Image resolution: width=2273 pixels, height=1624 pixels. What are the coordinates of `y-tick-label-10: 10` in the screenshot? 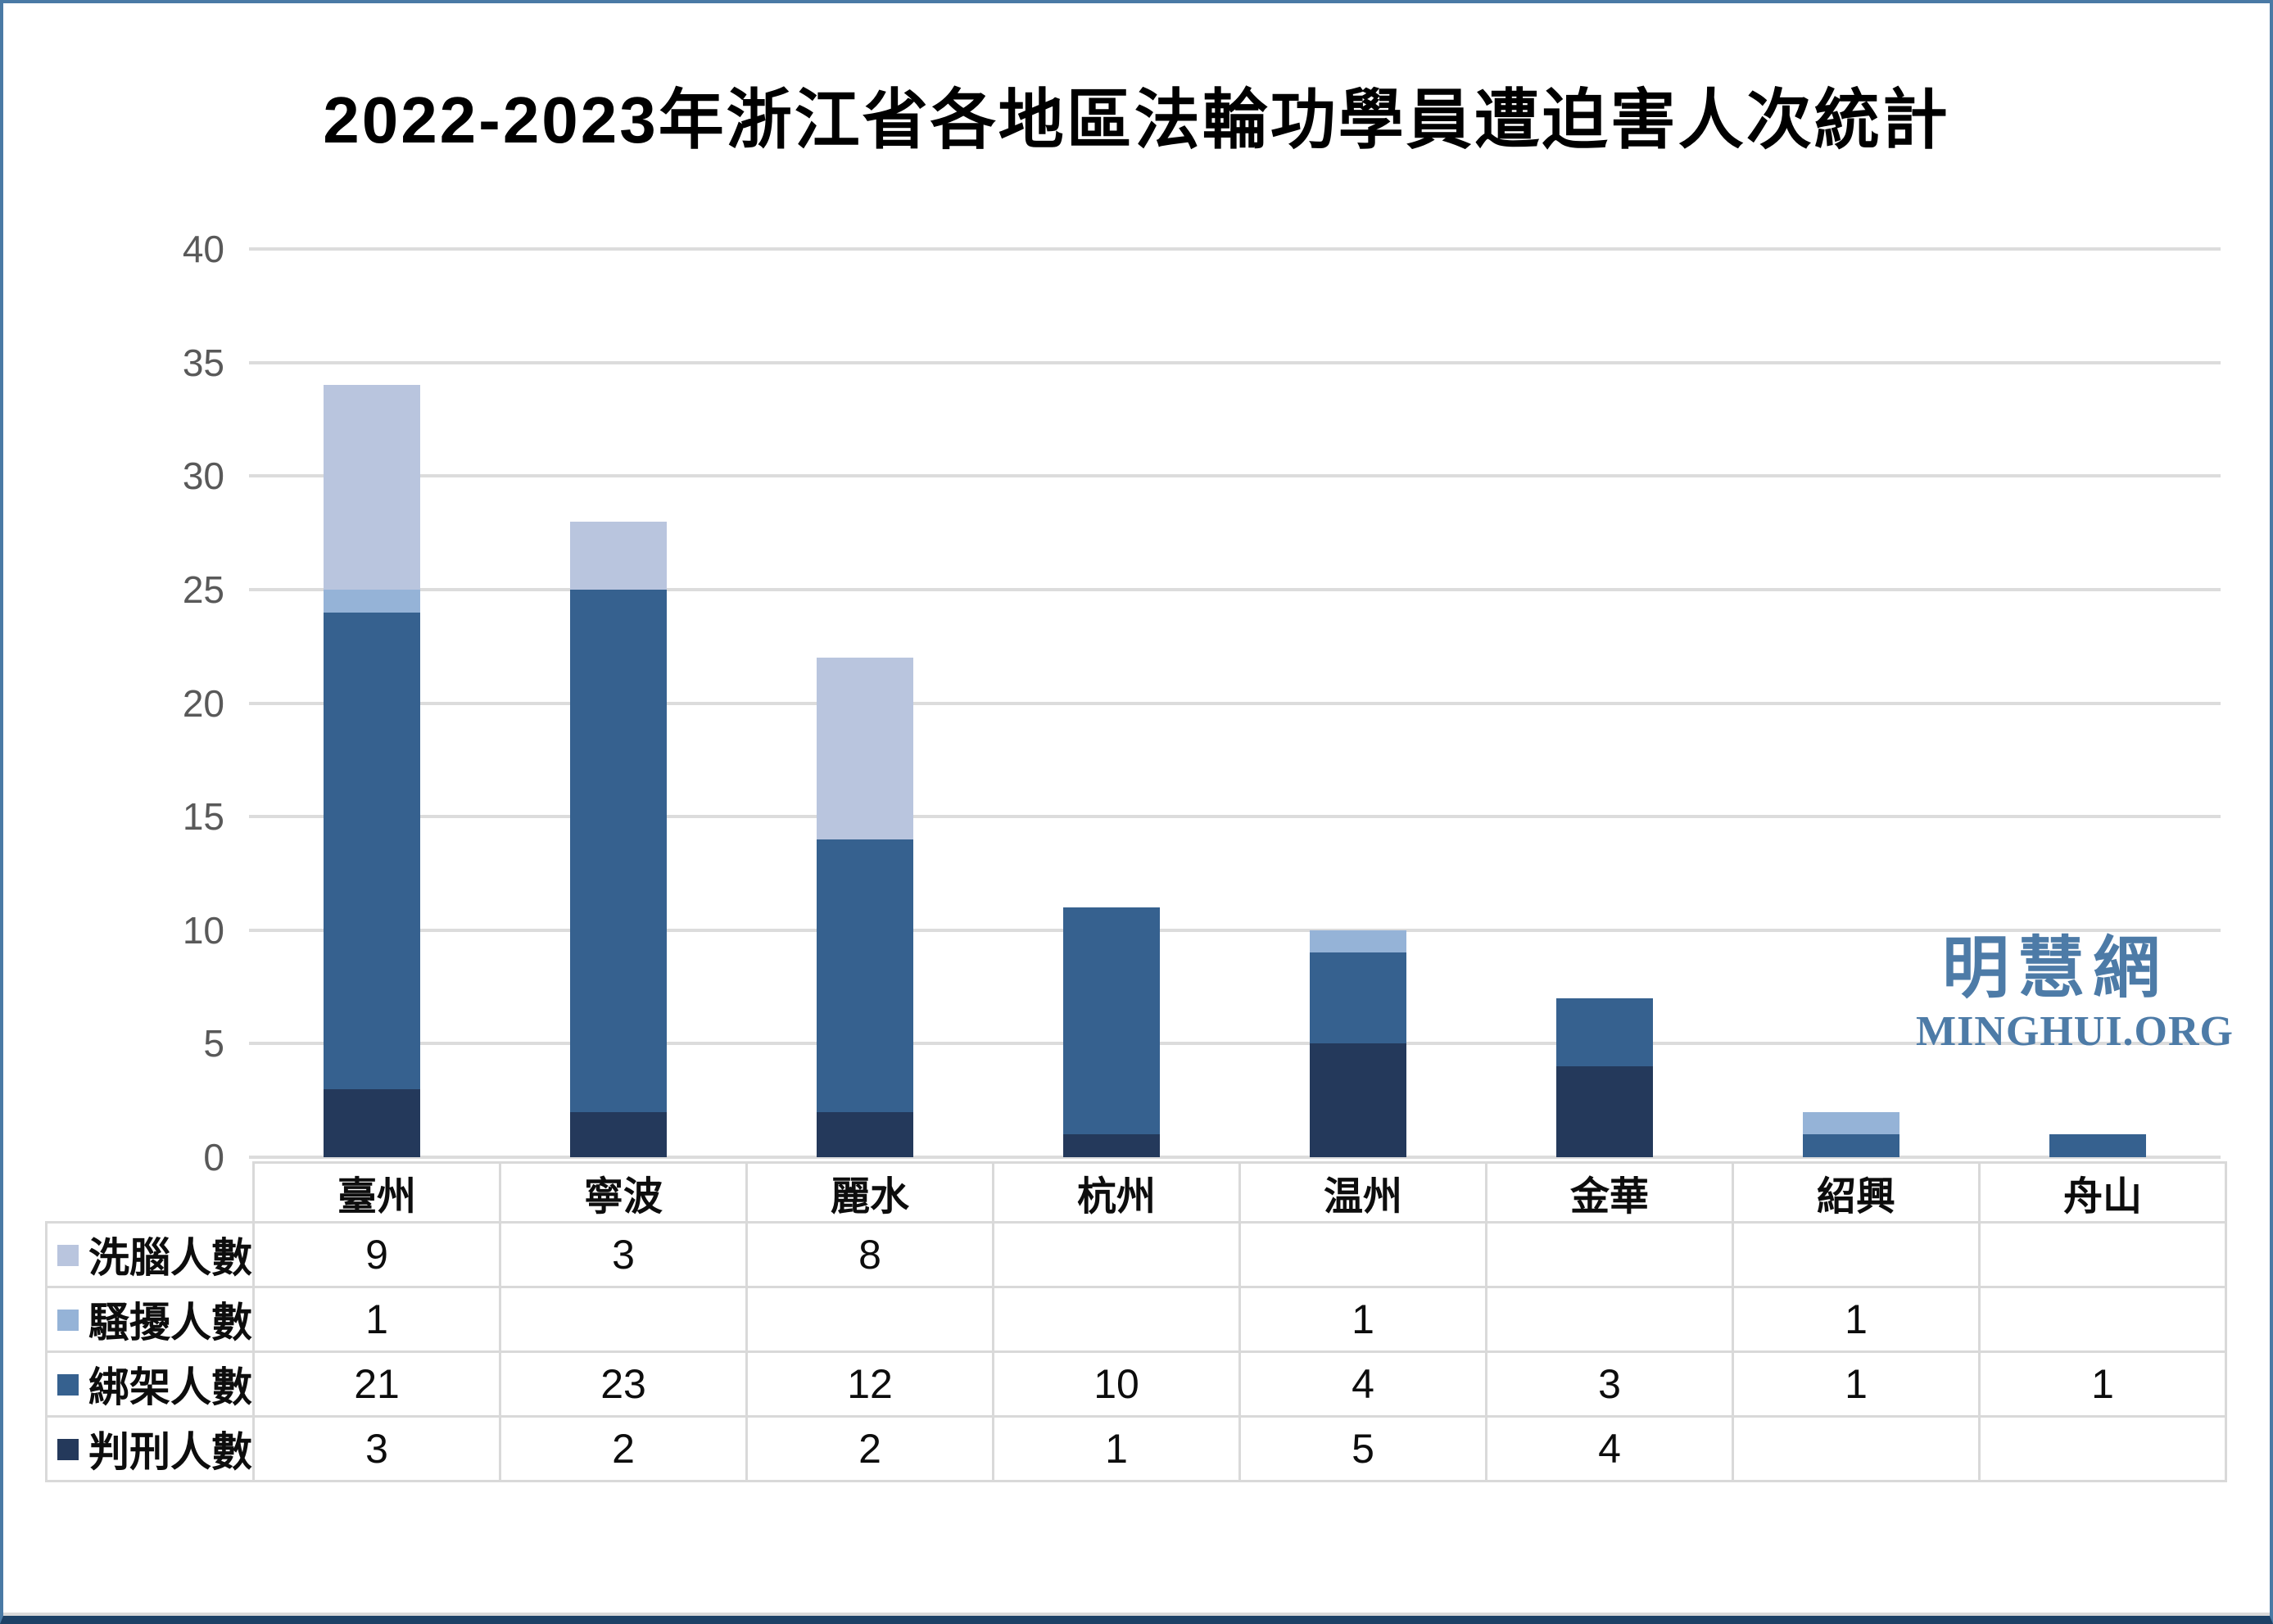 It's located at (203, 930).